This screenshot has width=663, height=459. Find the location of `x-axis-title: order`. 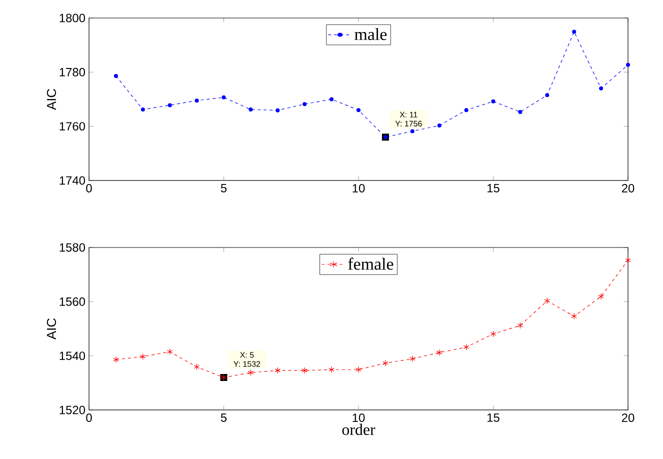

x-axis-title: order is located at coordinates (359, 430).